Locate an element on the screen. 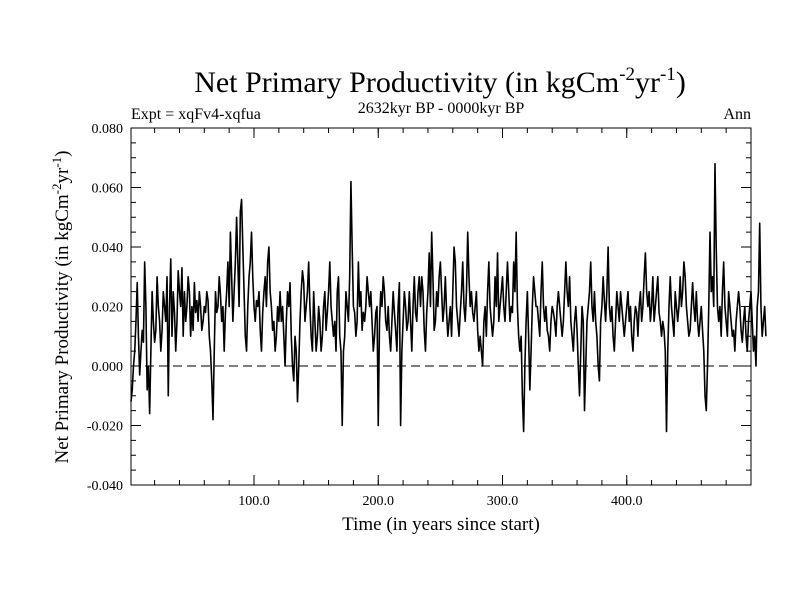 This screenshot has width=800, height=600. title-sup-2: -1 is located at coordinates (668, 74).